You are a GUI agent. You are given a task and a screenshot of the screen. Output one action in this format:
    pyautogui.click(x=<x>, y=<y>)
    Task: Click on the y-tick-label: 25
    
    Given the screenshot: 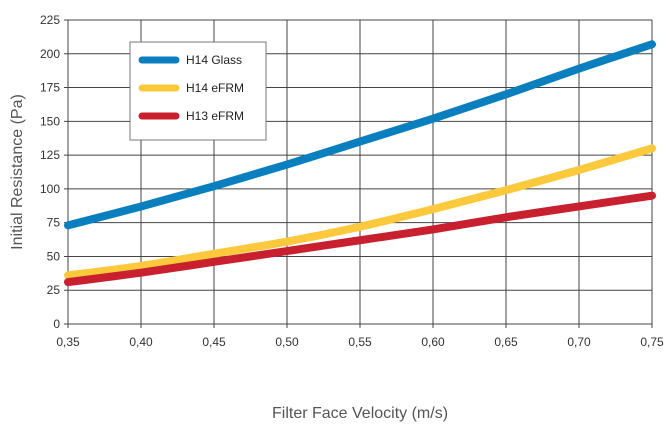 What is the action you would take?
    pyautogui.click(x=54, y=290)
    